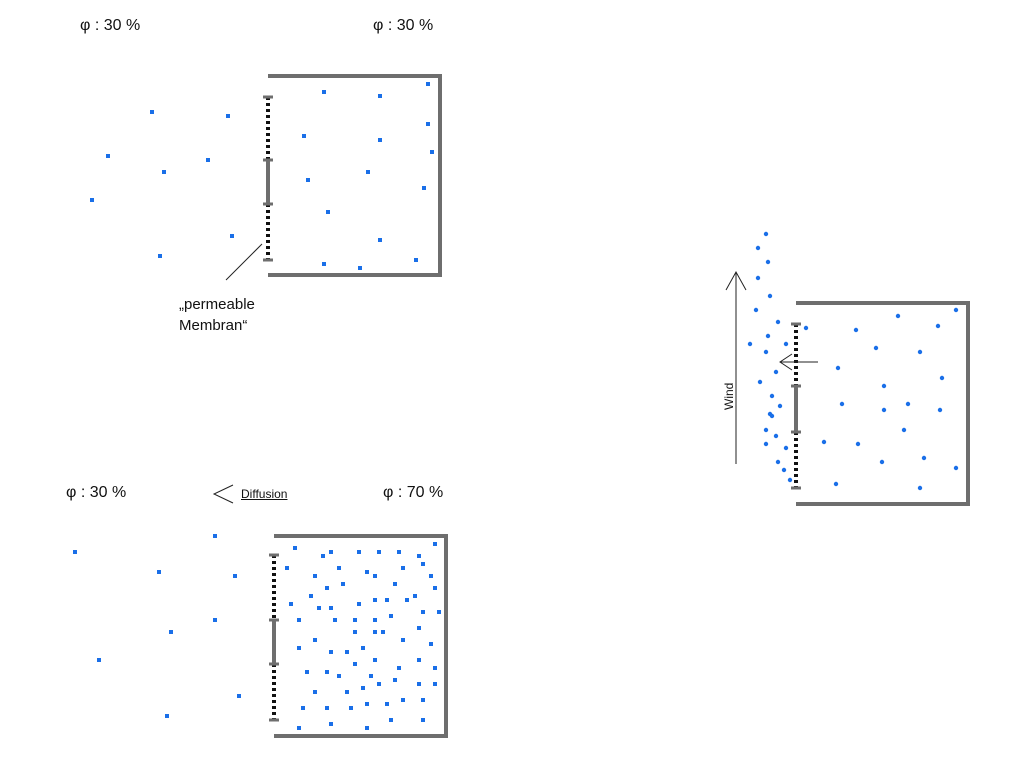 The width and height of the screenshot is (1010, 763). I want to click on membrane-label-line1: „permeable, so click(217, 304).